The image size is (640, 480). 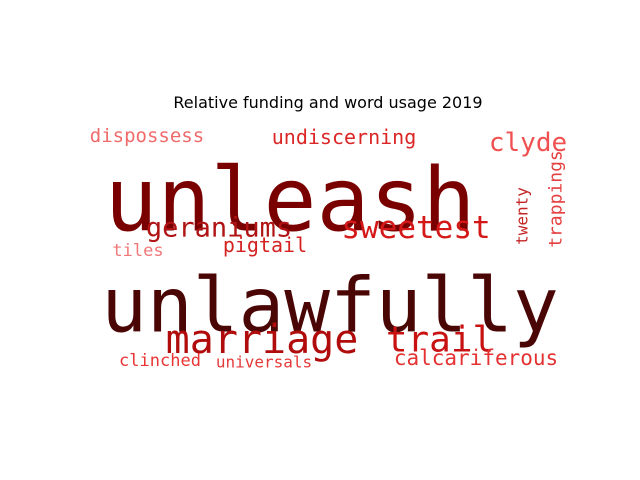 What do you see at coordinates (137, 251) in the screenshot?
I see `word-tiles: tiles` at bounding box center [137, 251].